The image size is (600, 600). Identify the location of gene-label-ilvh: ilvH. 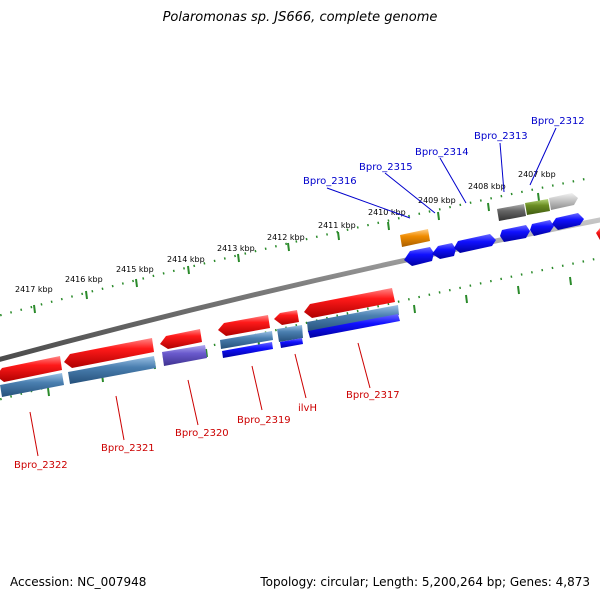
(307, 408).